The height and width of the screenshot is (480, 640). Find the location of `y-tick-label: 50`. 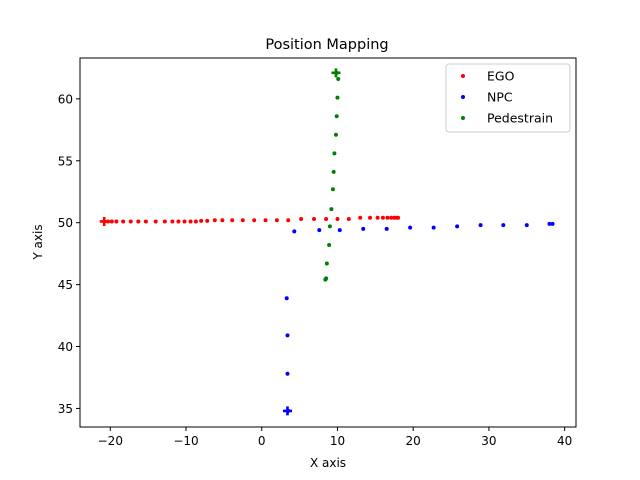

y-tick-label: 50 is located at coordinates (65, 223).